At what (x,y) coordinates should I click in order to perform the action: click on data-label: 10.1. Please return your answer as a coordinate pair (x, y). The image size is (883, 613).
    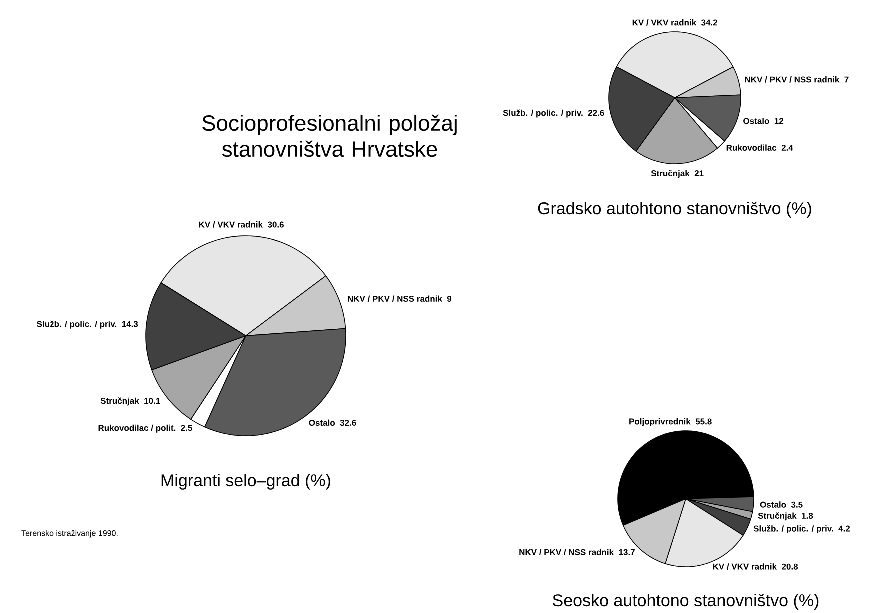
    Looking at the image, I should click on (152, 401).